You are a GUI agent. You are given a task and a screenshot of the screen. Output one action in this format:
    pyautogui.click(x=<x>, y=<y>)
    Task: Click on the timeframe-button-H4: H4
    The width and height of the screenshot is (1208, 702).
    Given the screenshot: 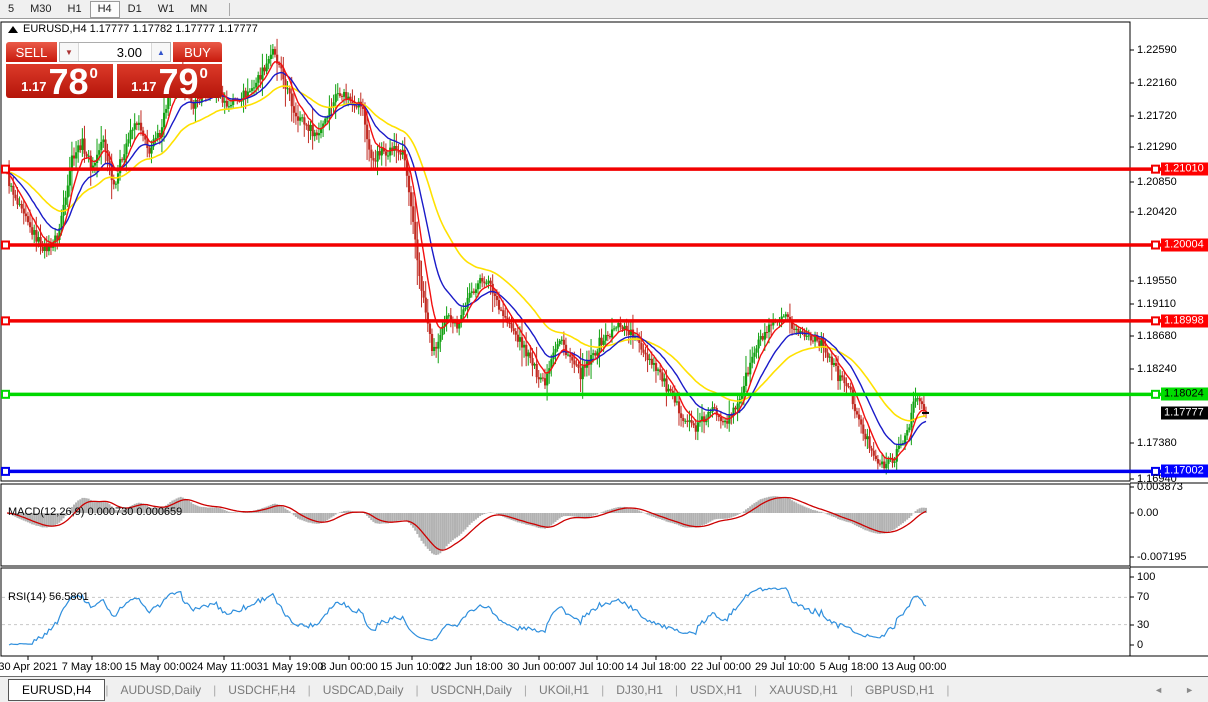 What is the action you would take?
    pyautogui.click(x=104, y=9)
    